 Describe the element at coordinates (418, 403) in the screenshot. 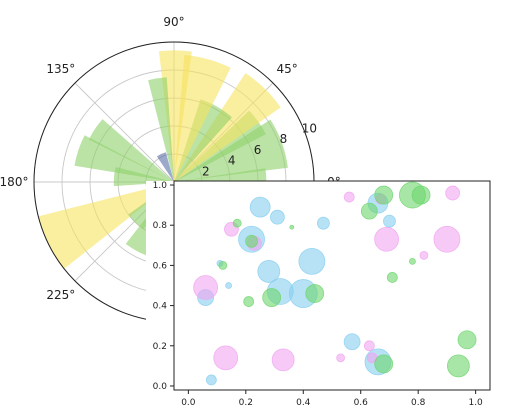

I see `x-tick-label: 0.8` at that location.